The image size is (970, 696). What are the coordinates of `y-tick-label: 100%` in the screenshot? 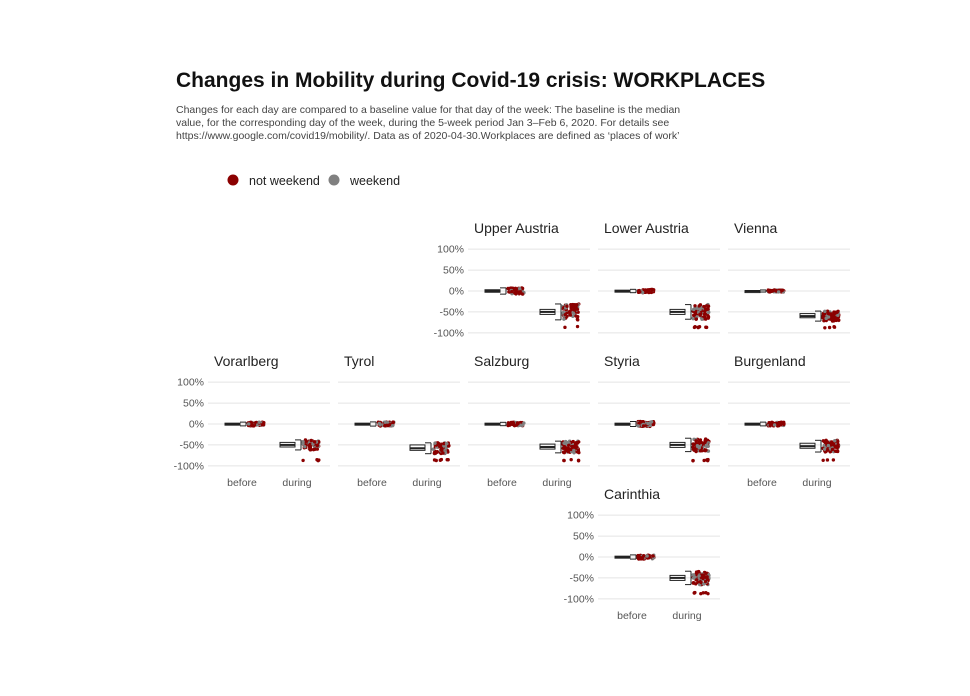 It's located at (580, 516).